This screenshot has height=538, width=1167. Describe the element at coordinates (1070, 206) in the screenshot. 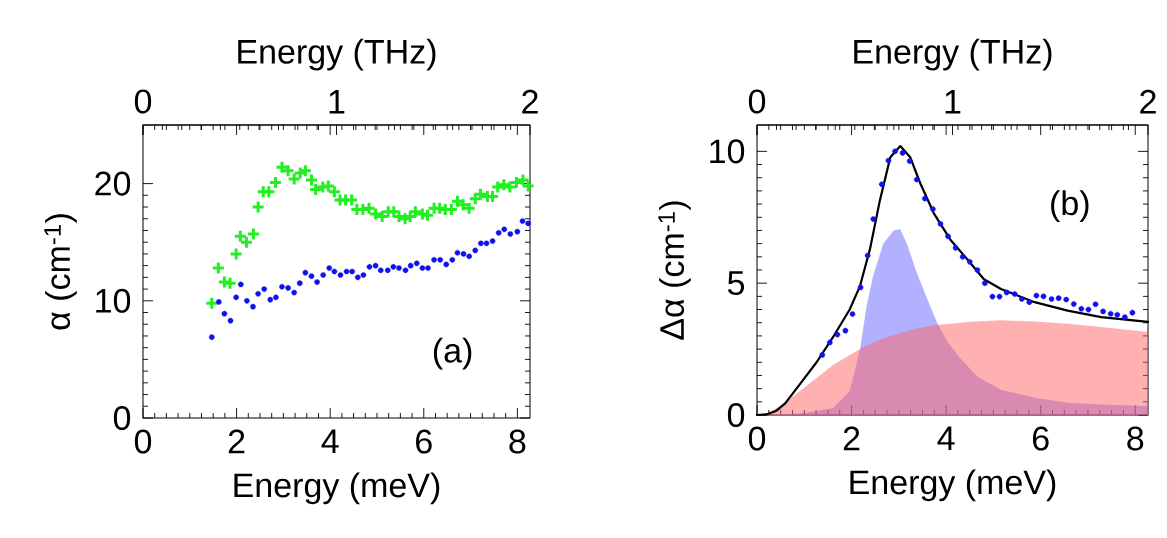

I see `annotation: (b)` at that location.